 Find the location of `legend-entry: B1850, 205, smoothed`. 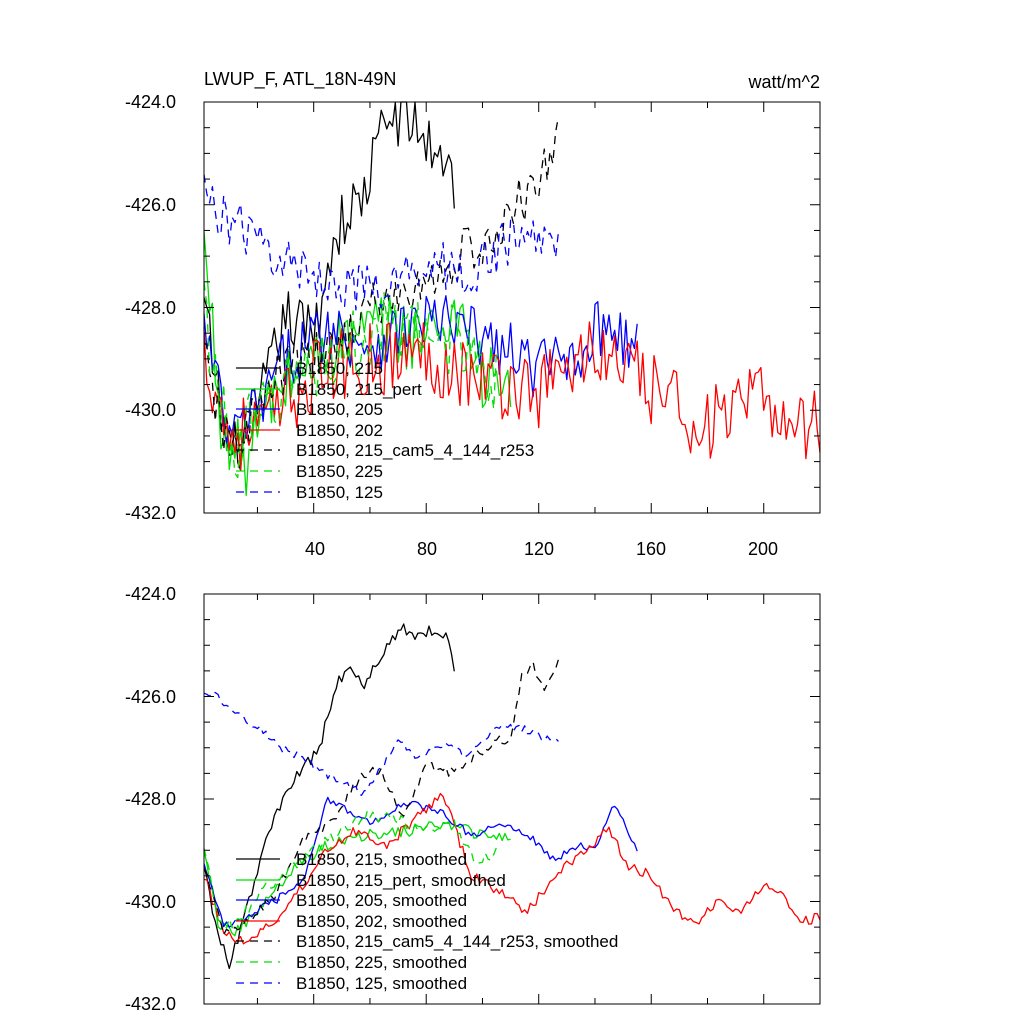

legend-entry: B1850, 205, smoothed is located at coordinates (381, 900).